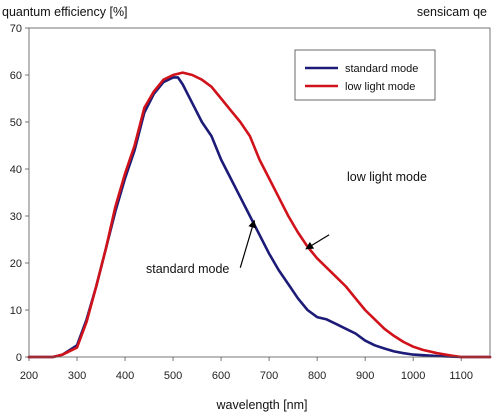 The height and width of the screenshot is (414, 500). I want to click on y-tick-label: 20, so click(16, 264).